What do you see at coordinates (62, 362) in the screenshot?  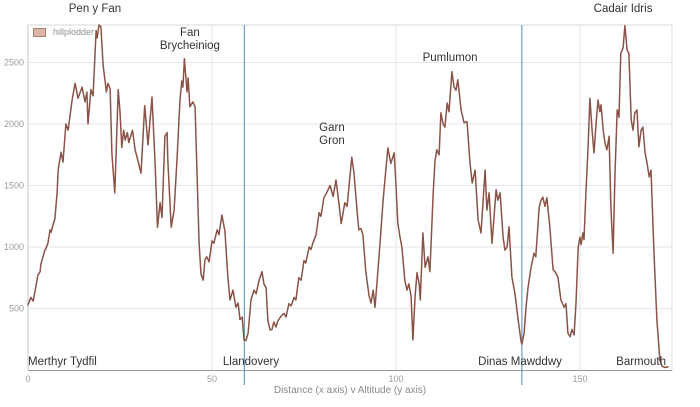 I see `annotation-merthyr-tydfil: Merthyr Tydfil` at bounding box center [62, 362].